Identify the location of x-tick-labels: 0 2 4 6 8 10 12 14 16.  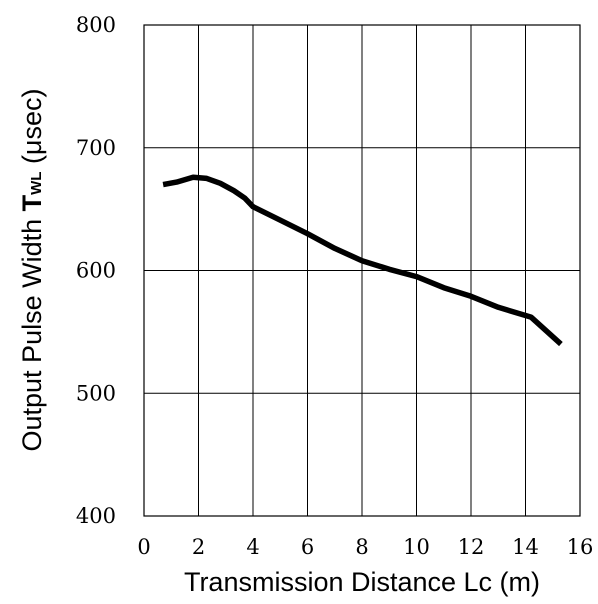
(365, 547).